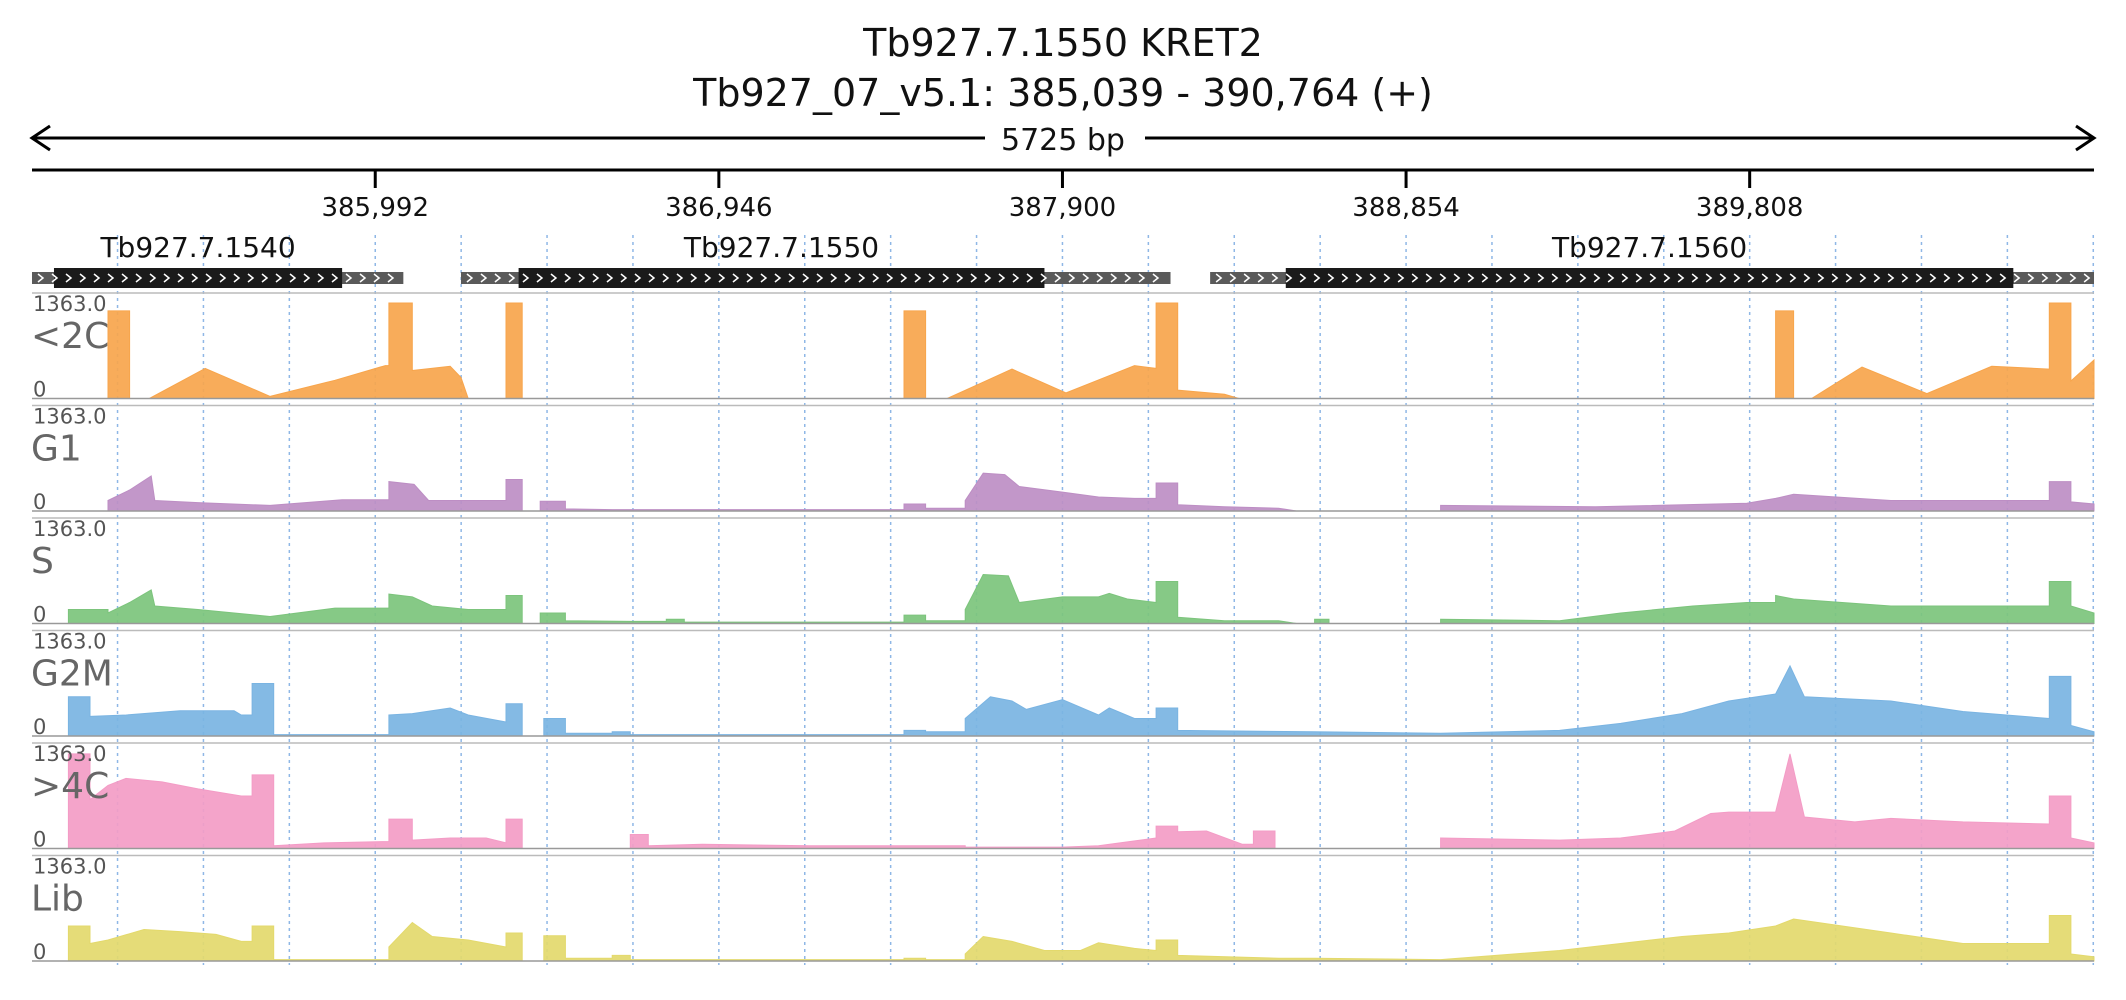  I want to click on track: 1363.0 0 S, so click(1063, 572).